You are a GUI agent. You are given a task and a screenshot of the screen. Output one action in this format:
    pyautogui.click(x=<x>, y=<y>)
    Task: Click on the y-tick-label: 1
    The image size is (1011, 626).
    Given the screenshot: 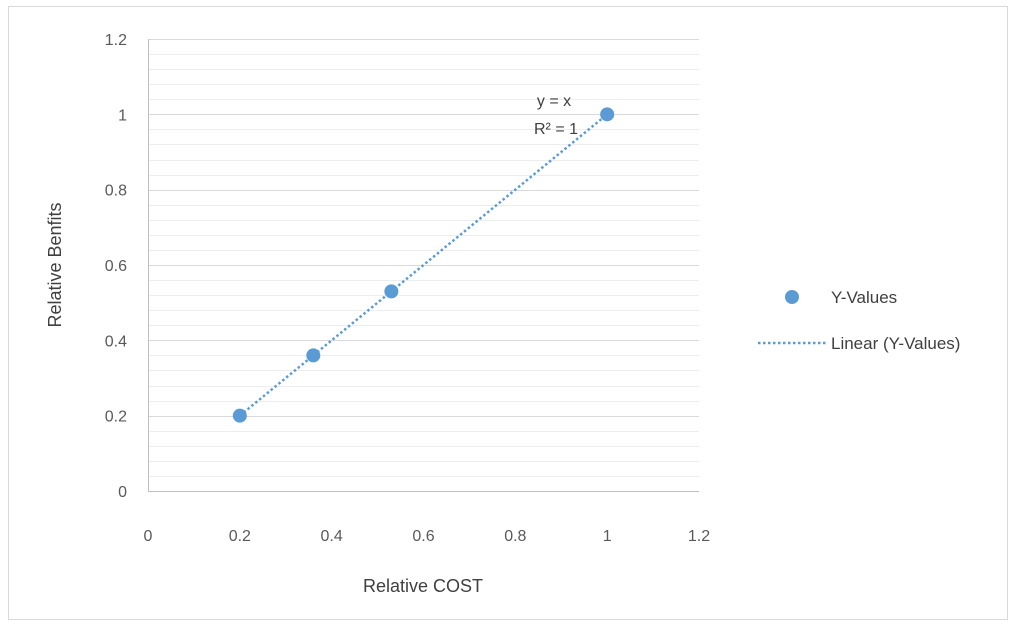 What is the action you would take?
    pyautogui.click(x=122, y=115)
    